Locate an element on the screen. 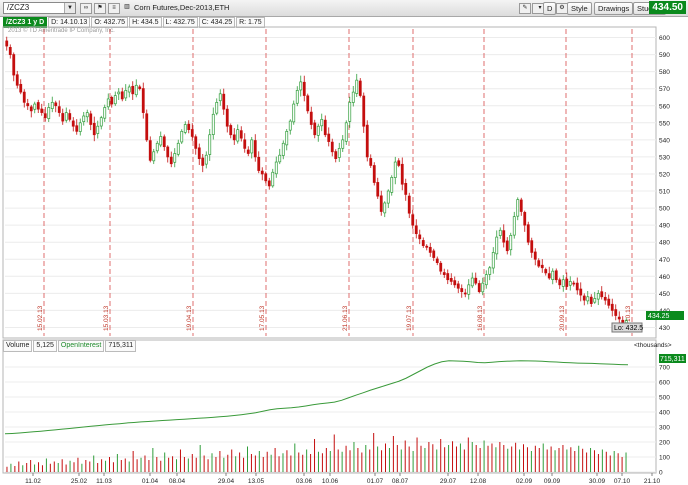 The image size is (688, 485). drawings-button: Drawings is located at coordinates (614, 8).